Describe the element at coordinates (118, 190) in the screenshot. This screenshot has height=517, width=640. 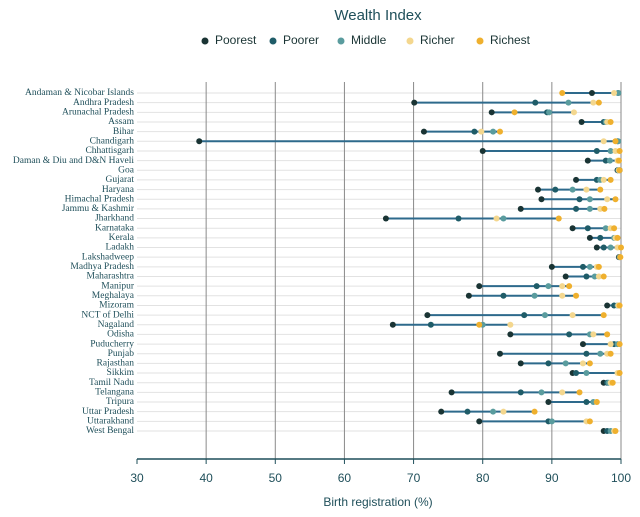
I see `category-label: Haryana` at that location.